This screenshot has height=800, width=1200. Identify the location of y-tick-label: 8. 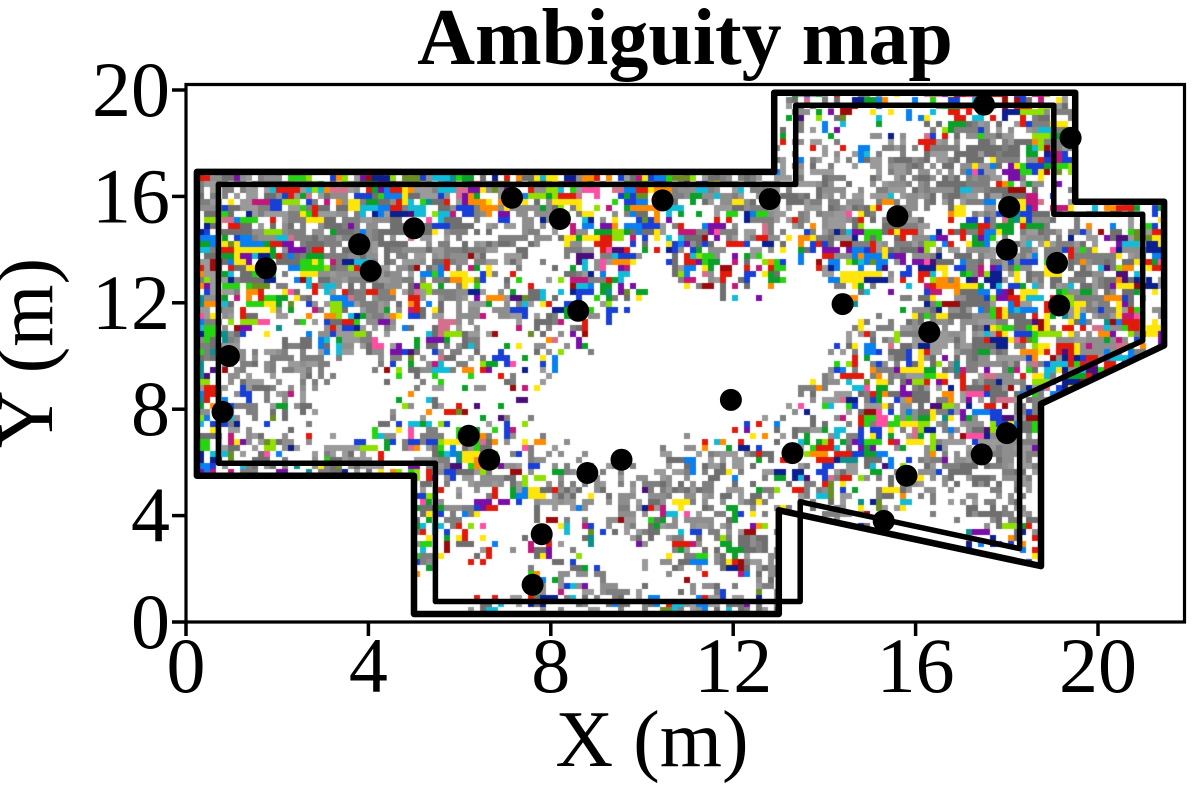
(150, 408).